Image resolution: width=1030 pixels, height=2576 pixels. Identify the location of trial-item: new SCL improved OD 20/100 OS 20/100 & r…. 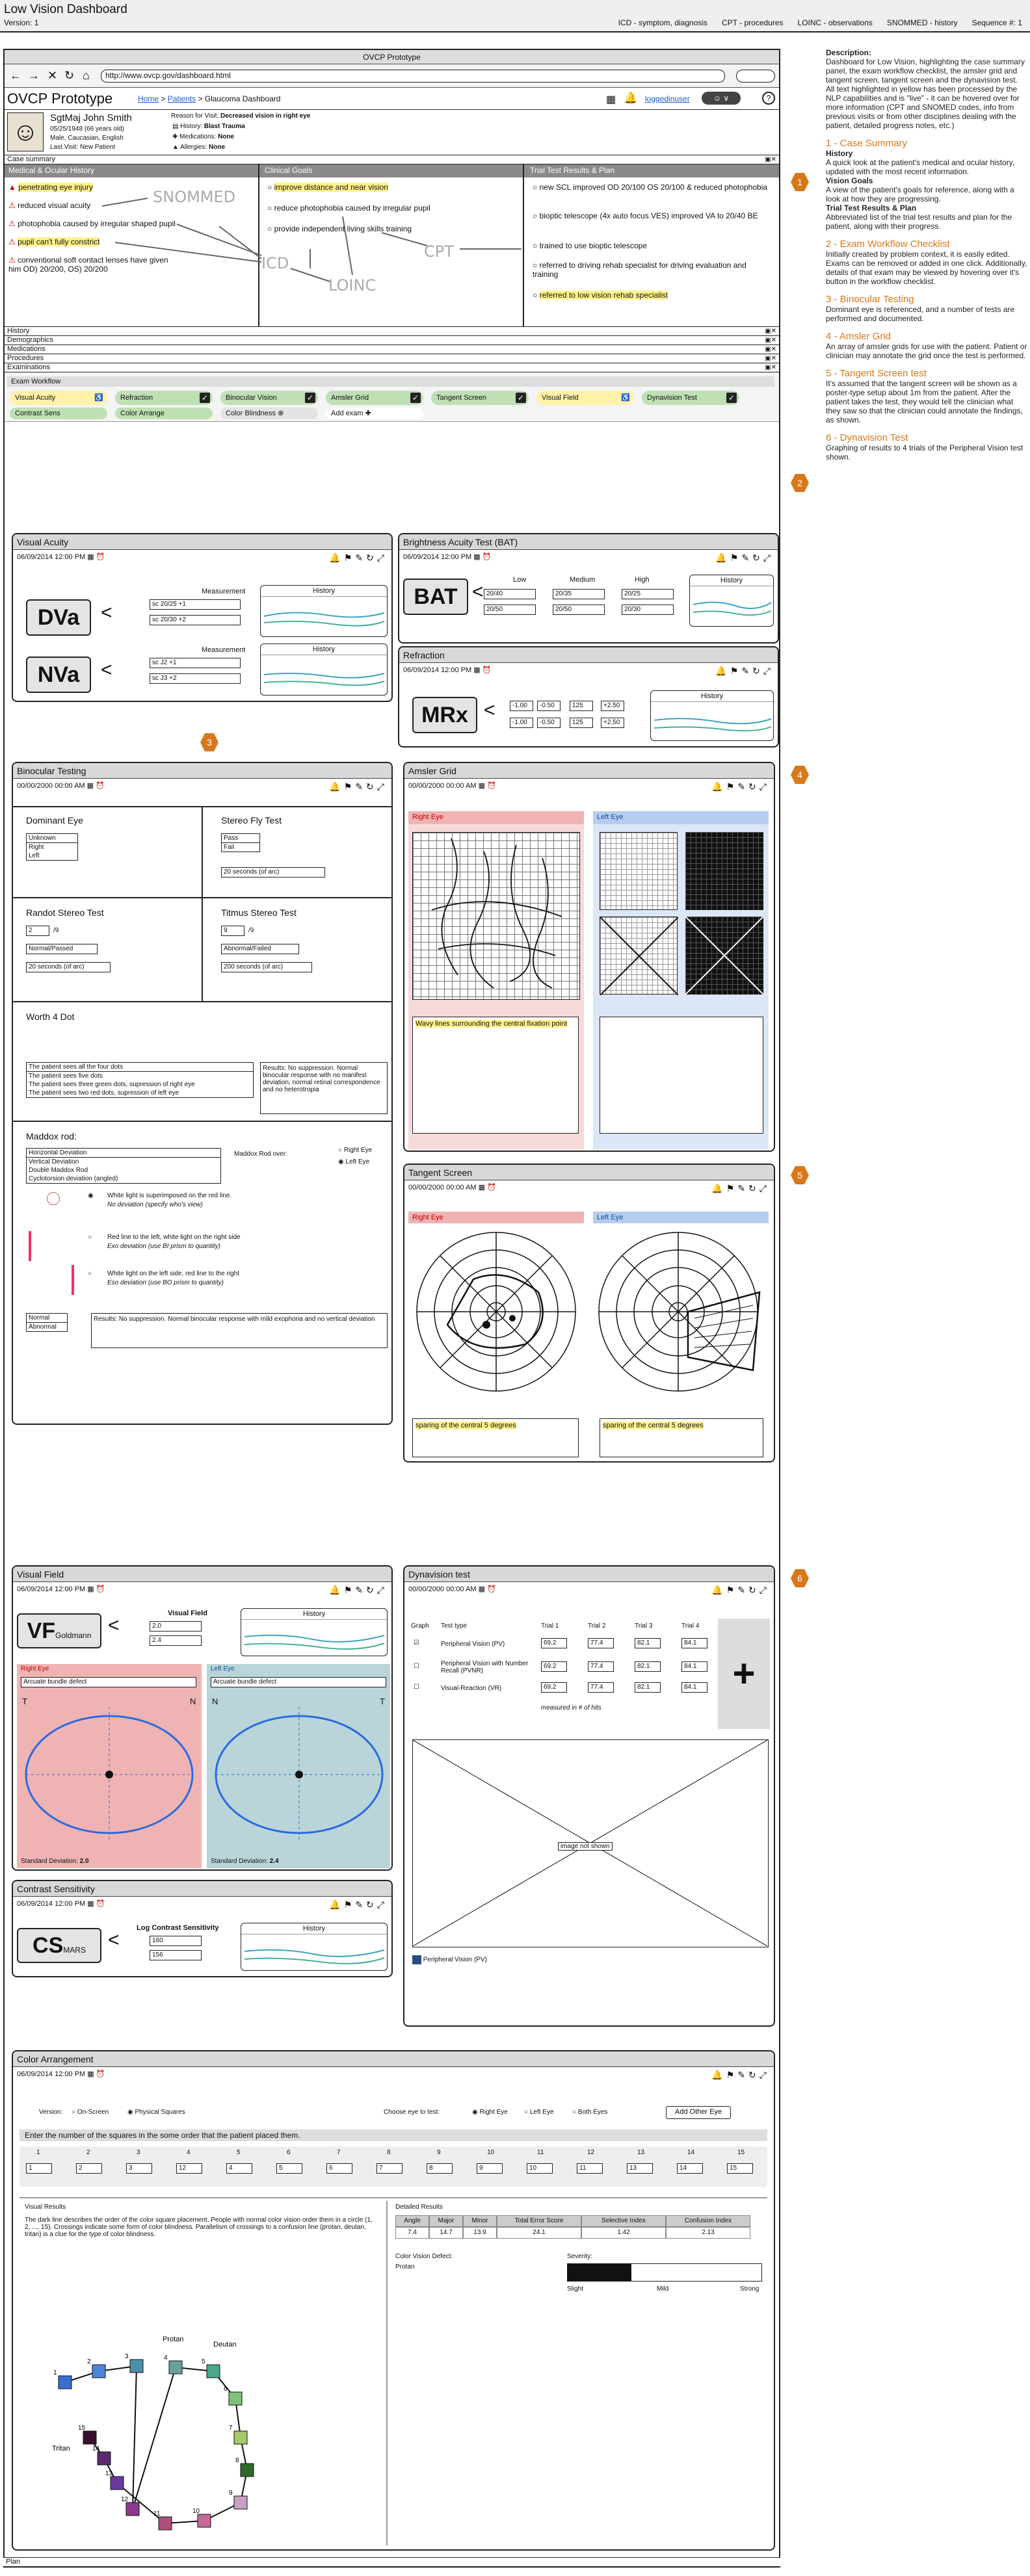
(653, 188).